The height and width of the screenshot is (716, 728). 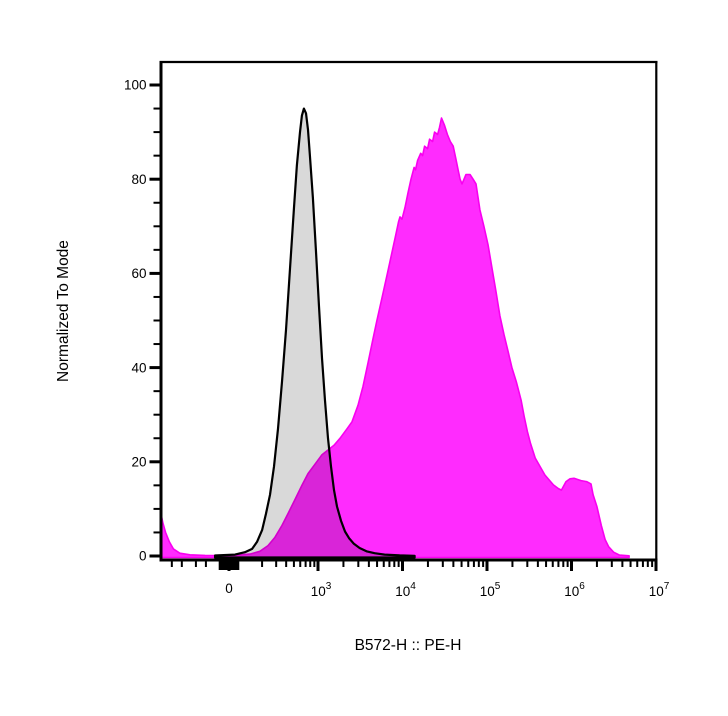 I want to click on y-tick-label: 0, so click(x=143, y=556).